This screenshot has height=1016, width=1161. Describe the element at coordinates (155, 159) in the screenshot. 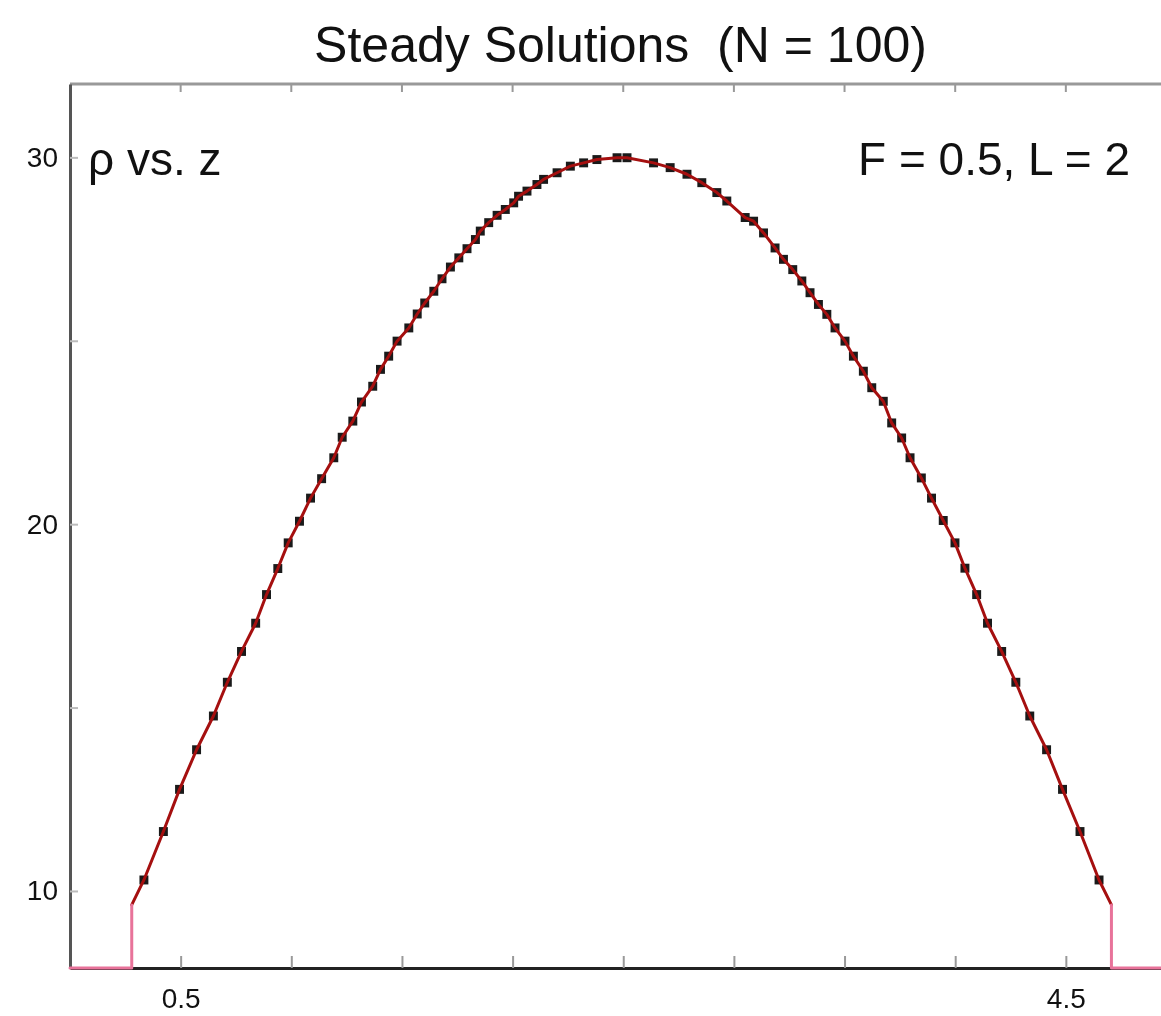

I see `annotation: ρ vs. z` at that location.